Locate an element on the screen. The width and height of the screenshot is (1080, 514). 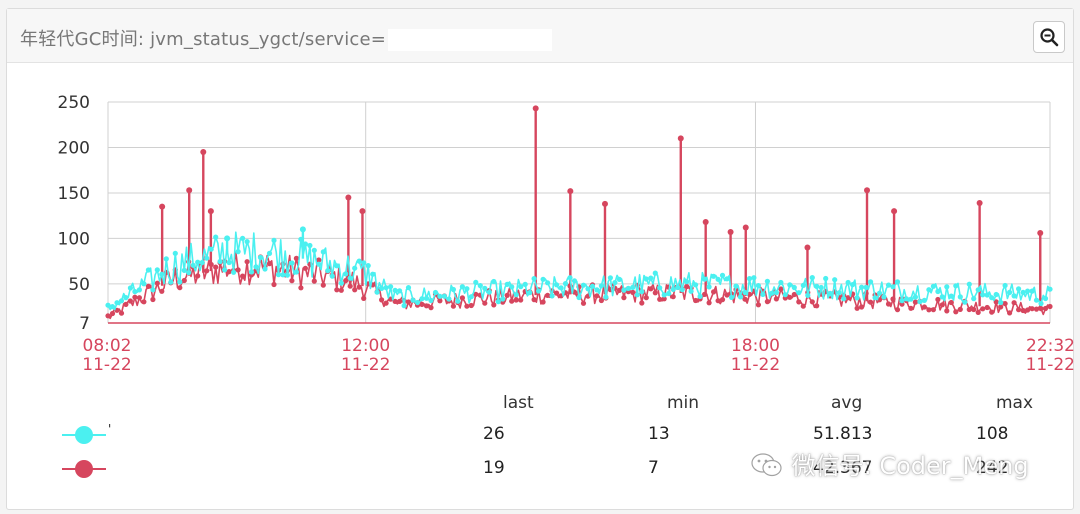
y-tick-label: 100 is located at coordinates (74, 239).